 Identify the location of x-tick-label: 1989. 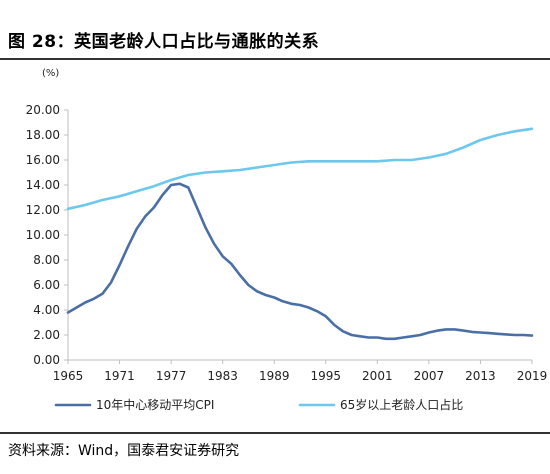
(274, 376).